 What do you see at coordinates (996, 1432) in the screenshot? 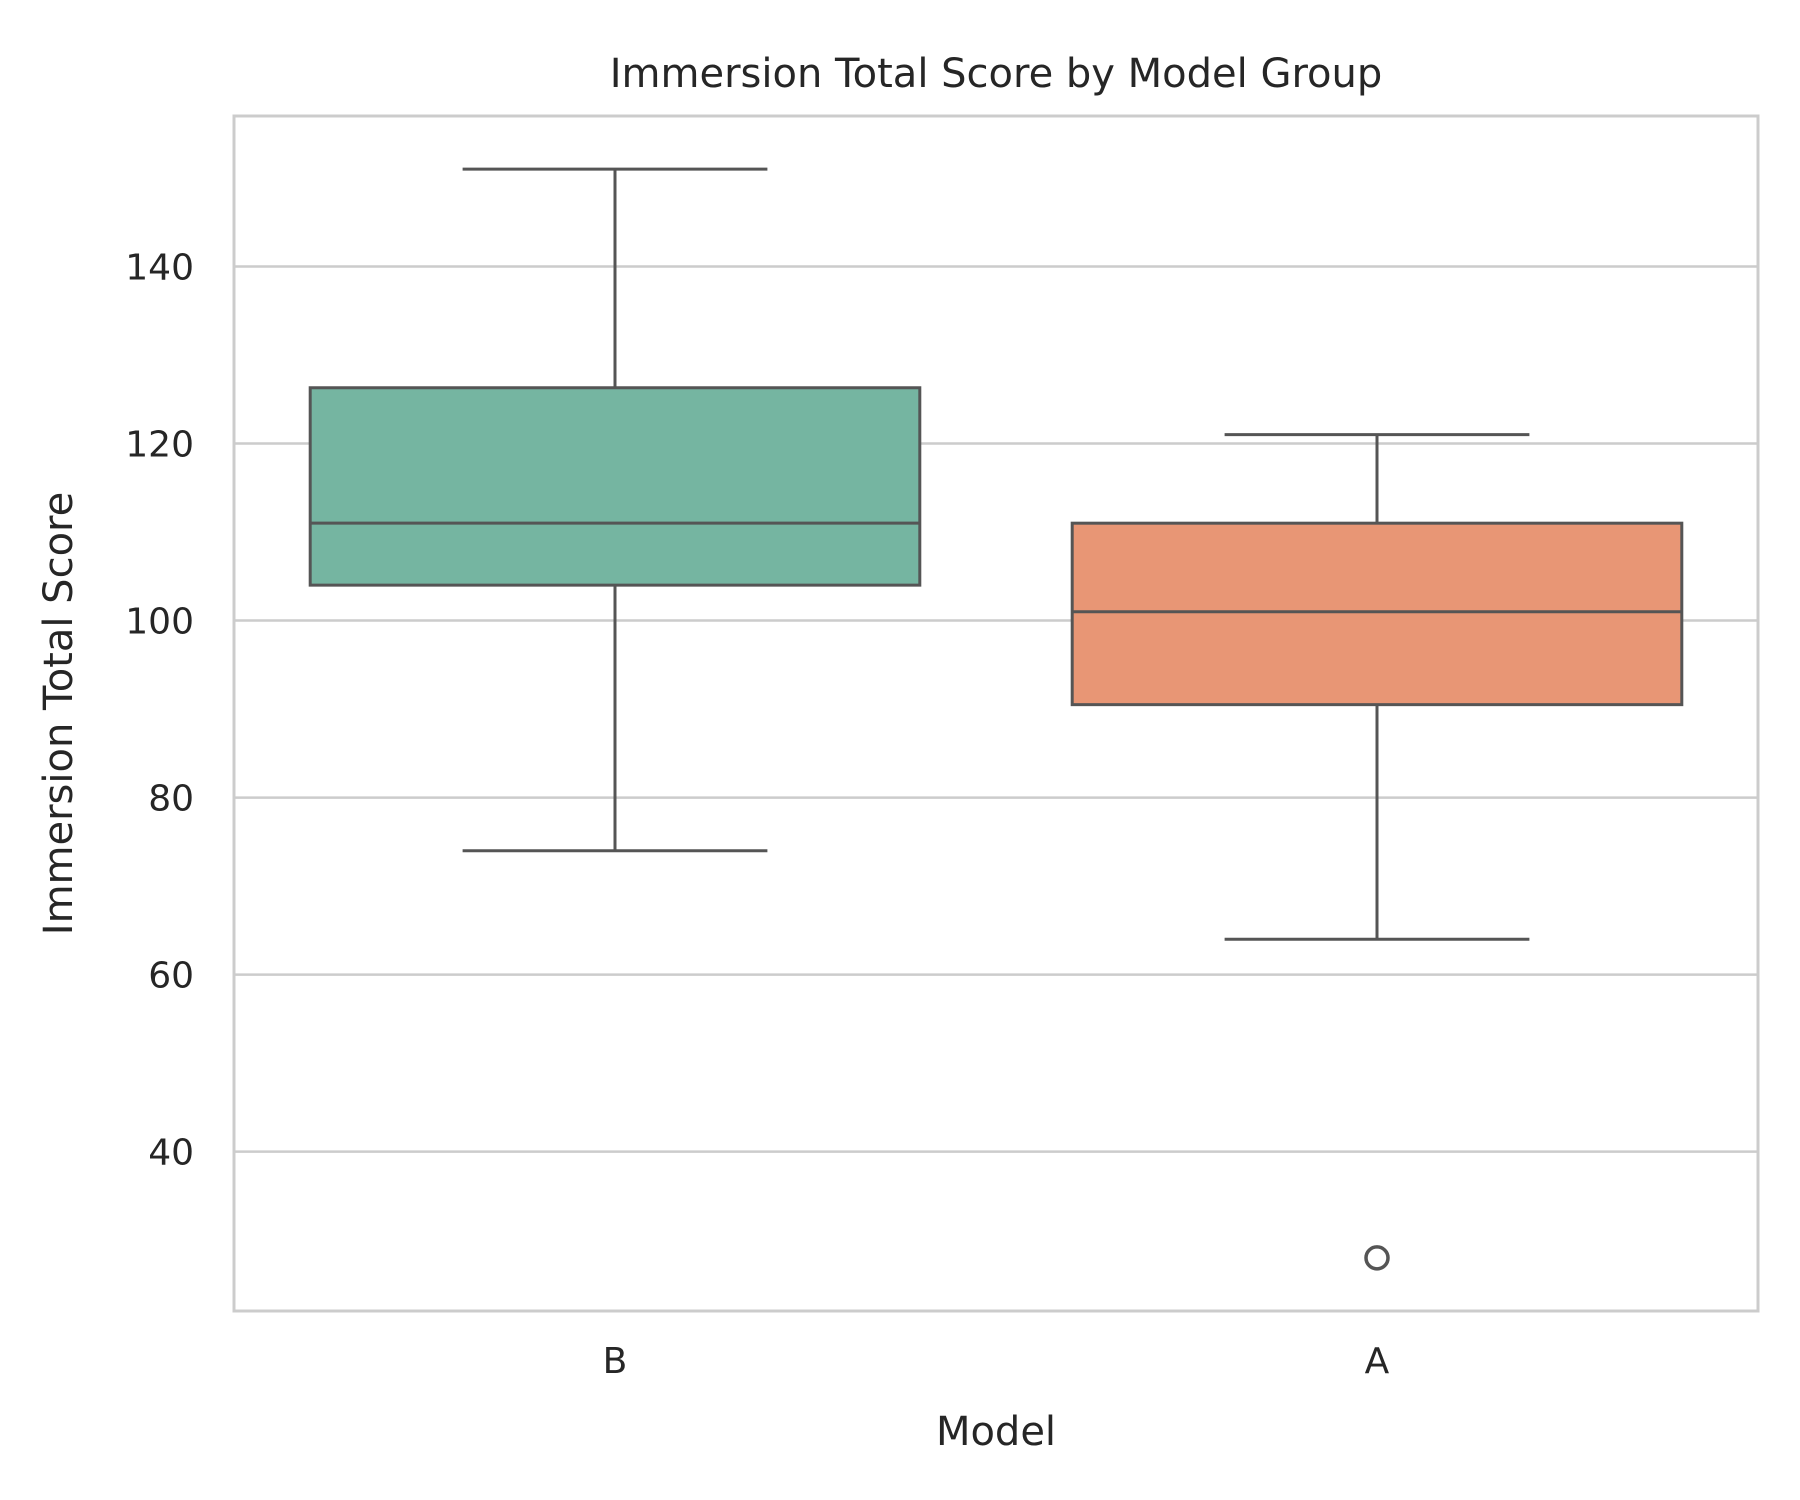
I see `x-axis-label: Model` at bounding box center [996, 1432].